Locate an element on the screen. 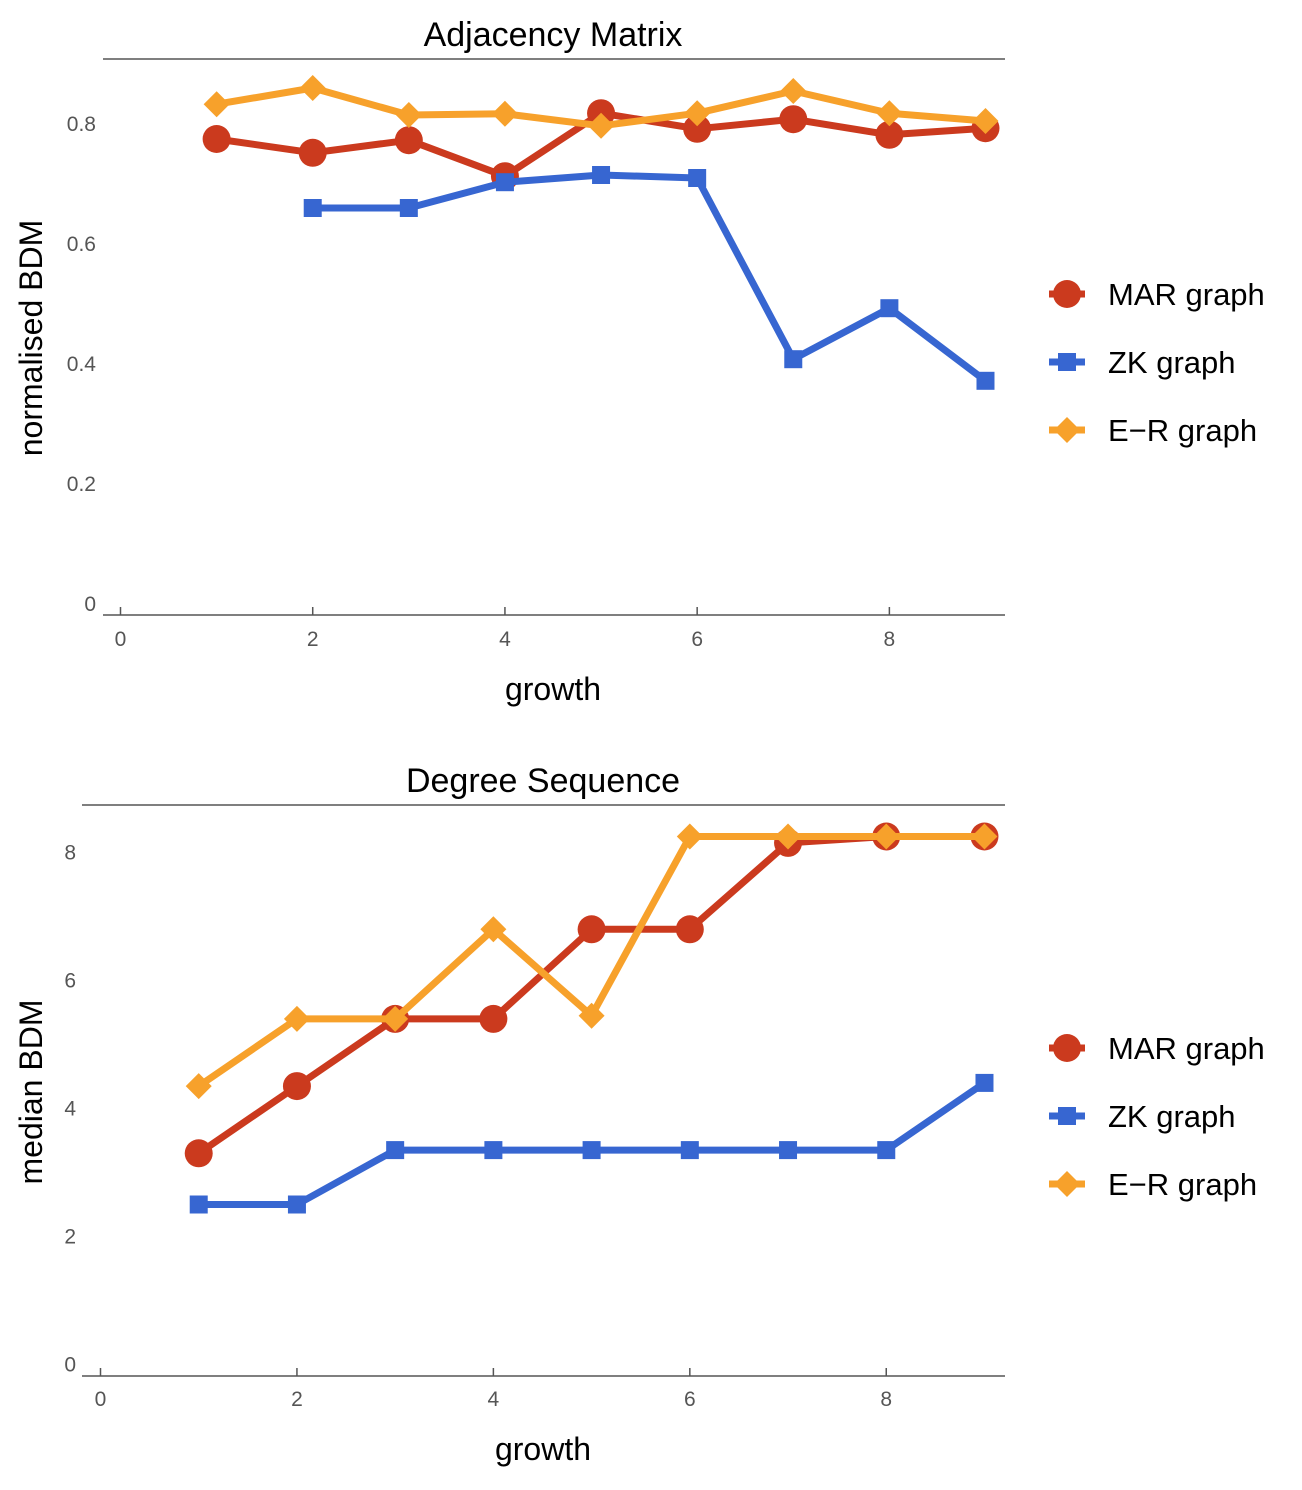 This screenshot has height=1490, width=1302. y-tick-label: 0.2 is located at coordinates (81, 484).